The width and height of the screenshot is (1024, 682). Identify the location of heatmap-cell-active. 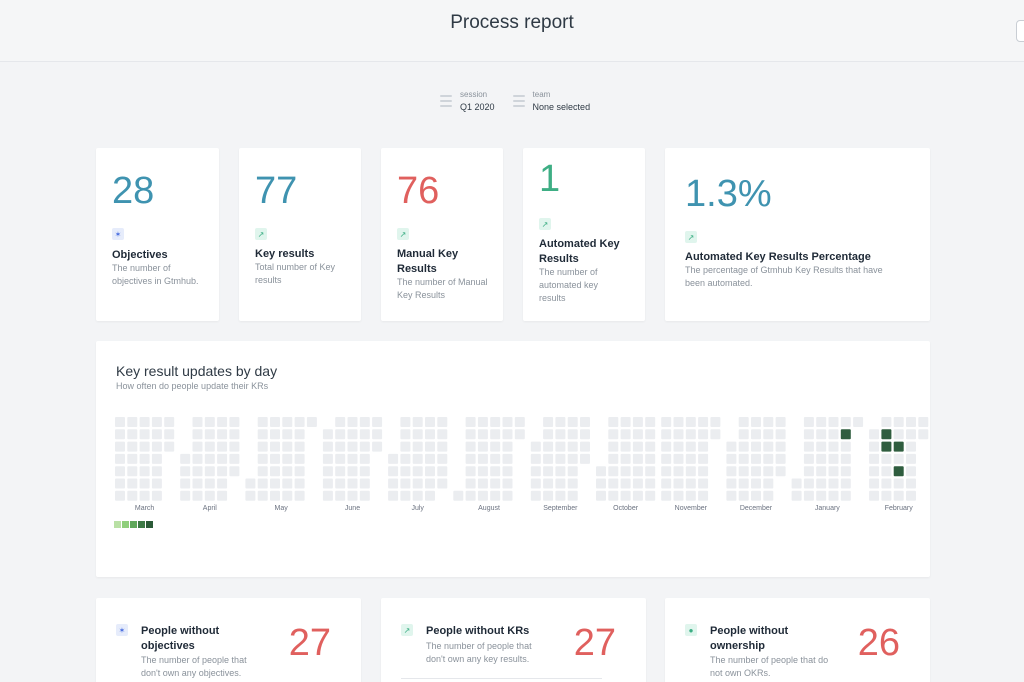
(898, 446).